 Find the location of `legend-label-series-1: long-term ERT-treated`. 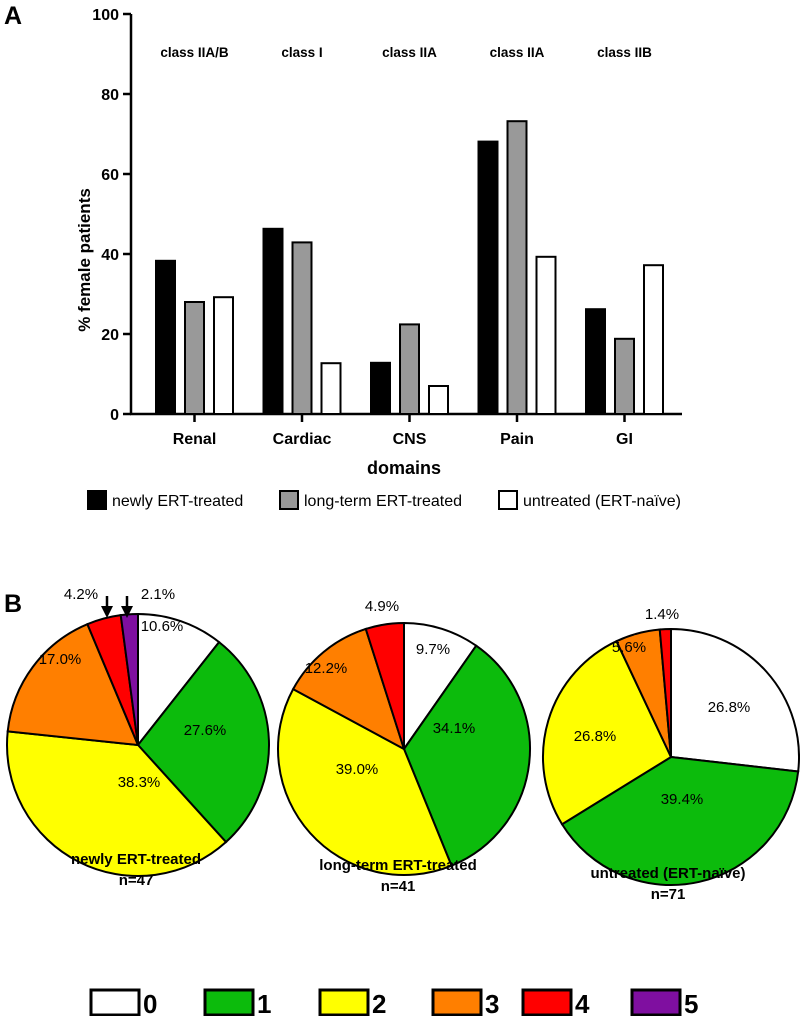

legend-label-series-1: long-term ERT-treated is located at coordinates (383, 501).